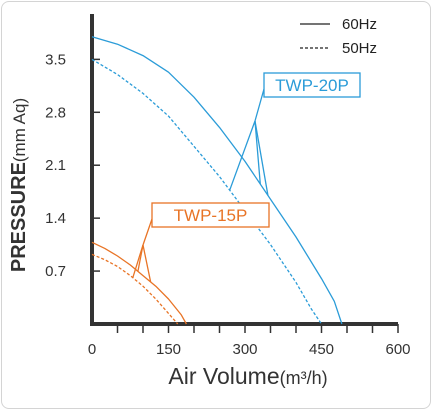 The width and height of the screenshot is (432, 410). Describe the element at coordinates (55, 59) in the screenshot. I see `y-tick-label: 3.5` at that location.